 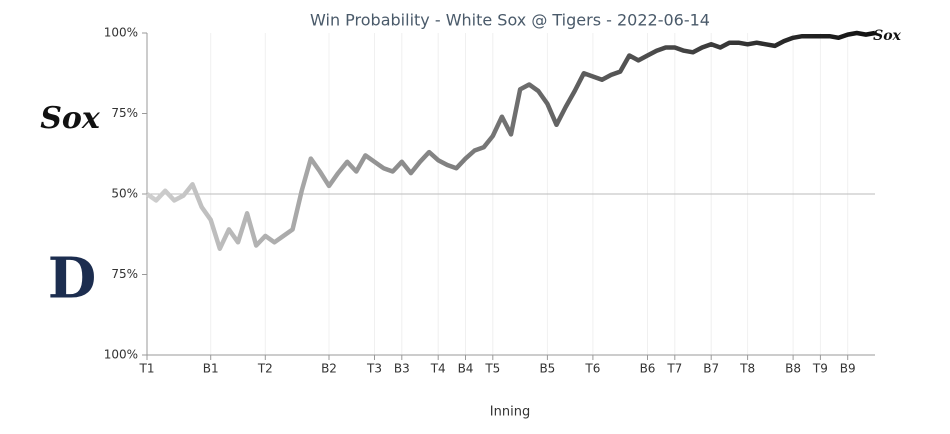 I want to click on x-tick-label: B5, so click(x=547, y=369).